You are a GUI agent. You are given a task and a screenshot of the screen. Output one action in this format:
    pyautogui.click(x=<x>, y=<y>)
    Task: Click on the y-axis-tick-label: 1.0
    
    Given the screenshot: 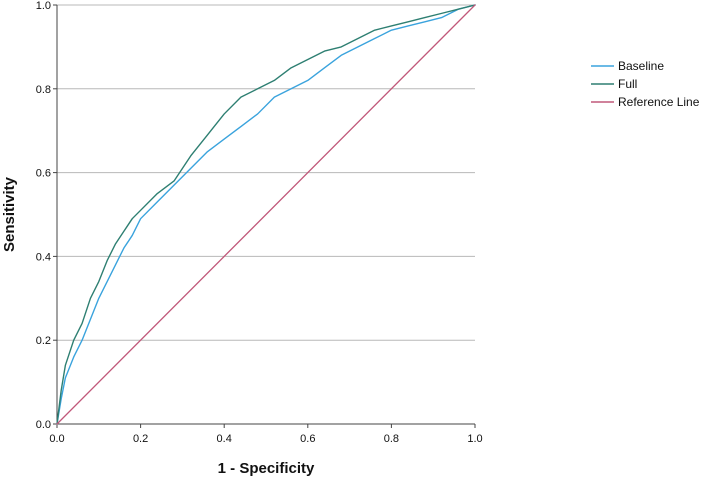 What is the action you would take?
    pyautogui.click(x=43, y=6)
    